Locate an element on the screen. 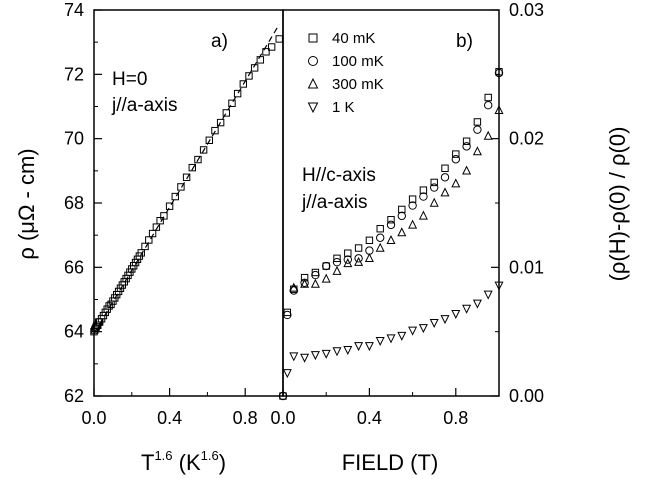 The height and width of the screenshot is (479, 649). y-tick-label: 70 is located at coordinates (74, 139).